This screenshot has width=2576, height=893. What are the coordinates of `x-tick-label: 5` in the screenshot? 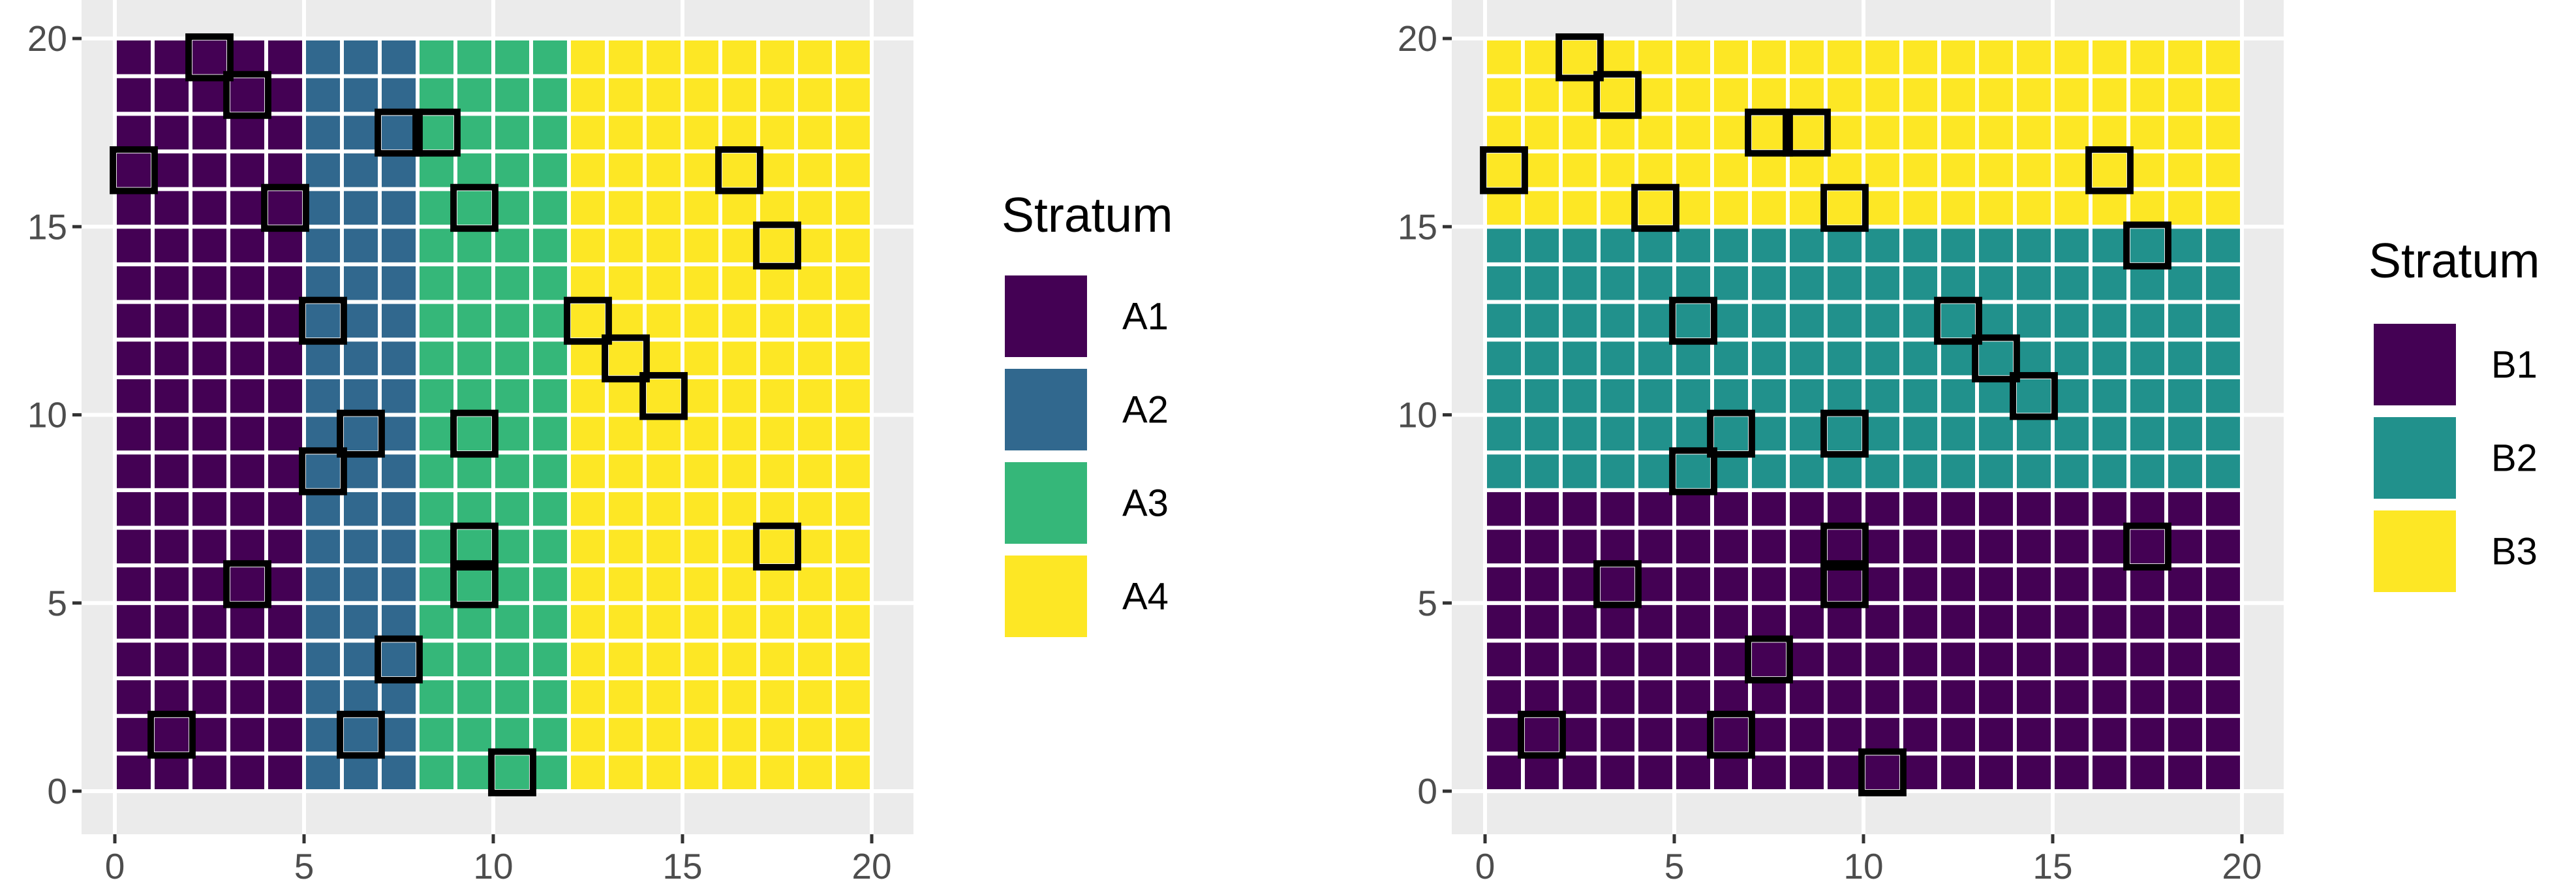 It's located at (304, 866).